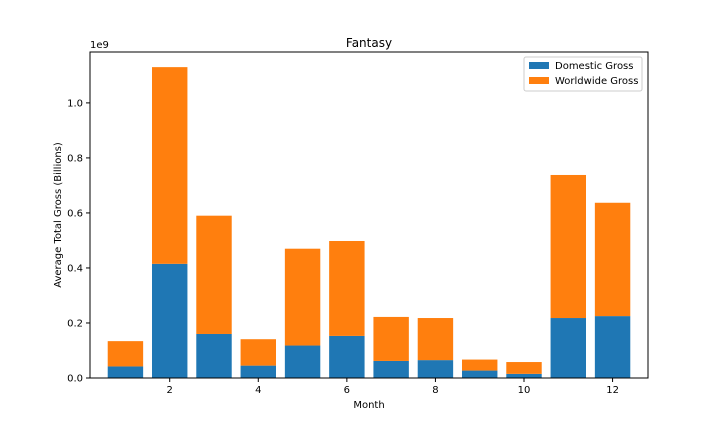 Image resolution: width=720 pixels, height=432 pixels. I want to click on y-tick-label: 0.0, so click(75, 379).